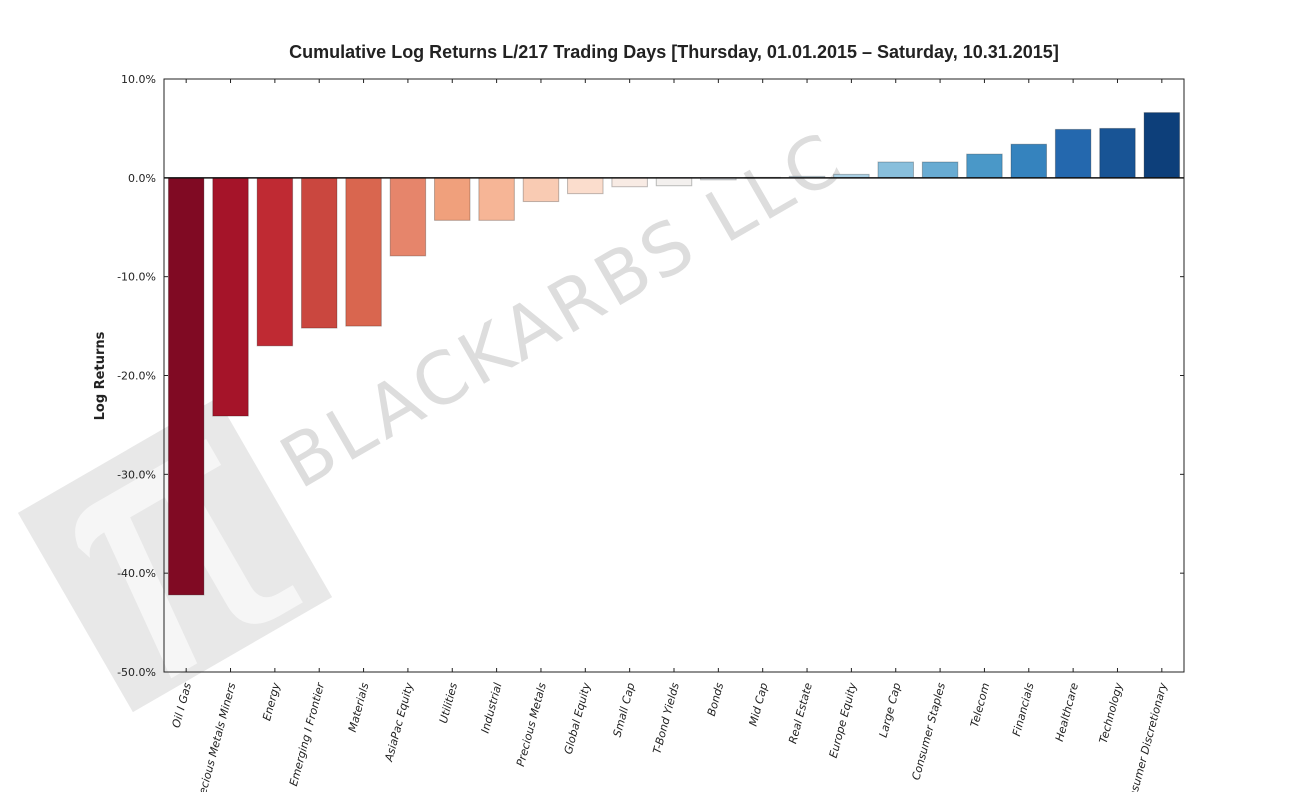 The image size is (1314, 792). I want to click on x-tick-label: Technology, so click(1111, 713).